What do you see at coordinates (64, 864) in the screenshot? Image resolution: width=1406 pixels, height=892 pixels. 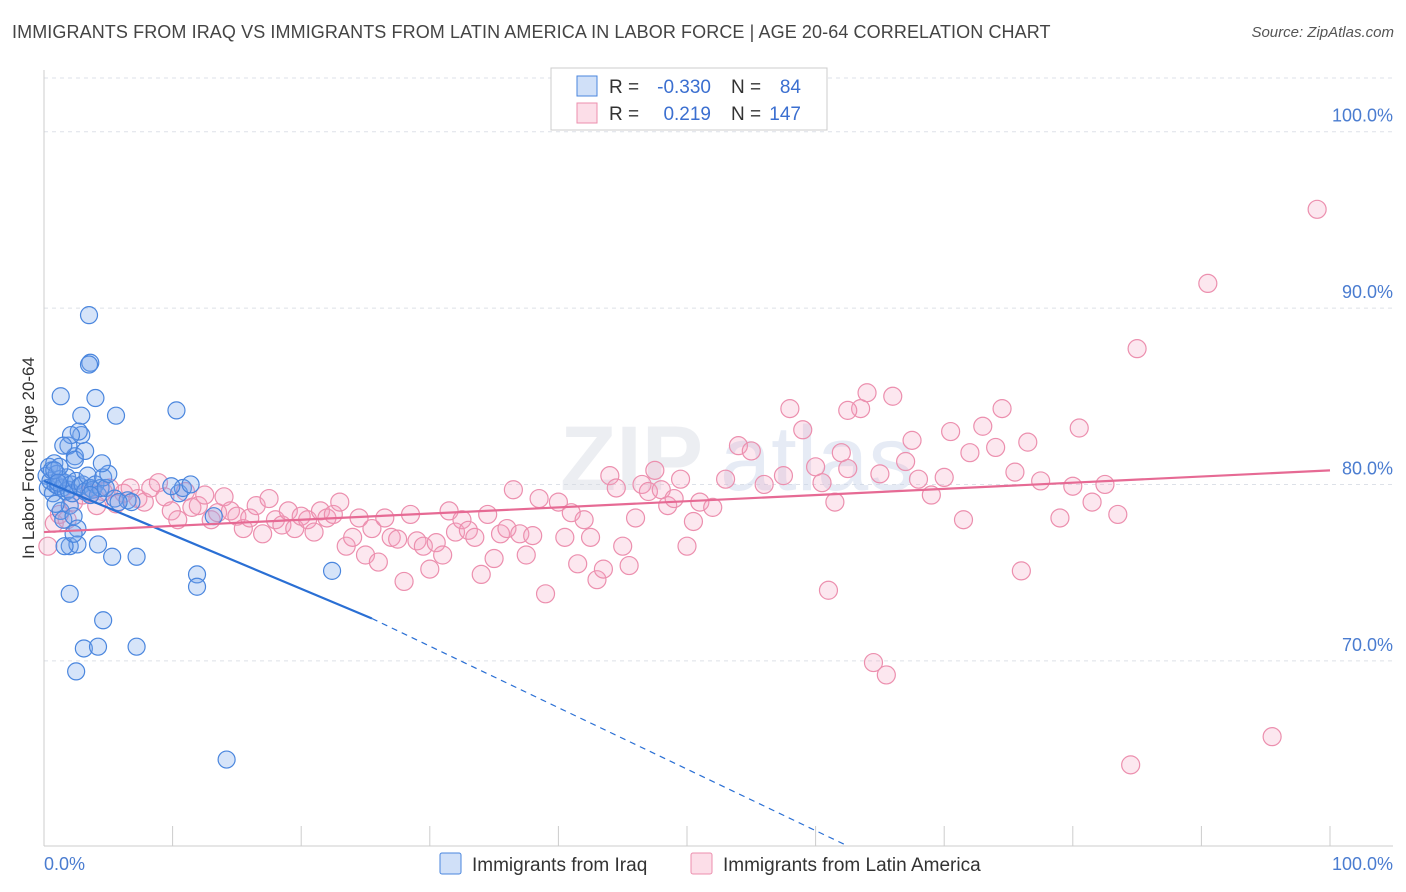 I see `x-tick-label-left: 0.0%` at bounding box center [64, 864].